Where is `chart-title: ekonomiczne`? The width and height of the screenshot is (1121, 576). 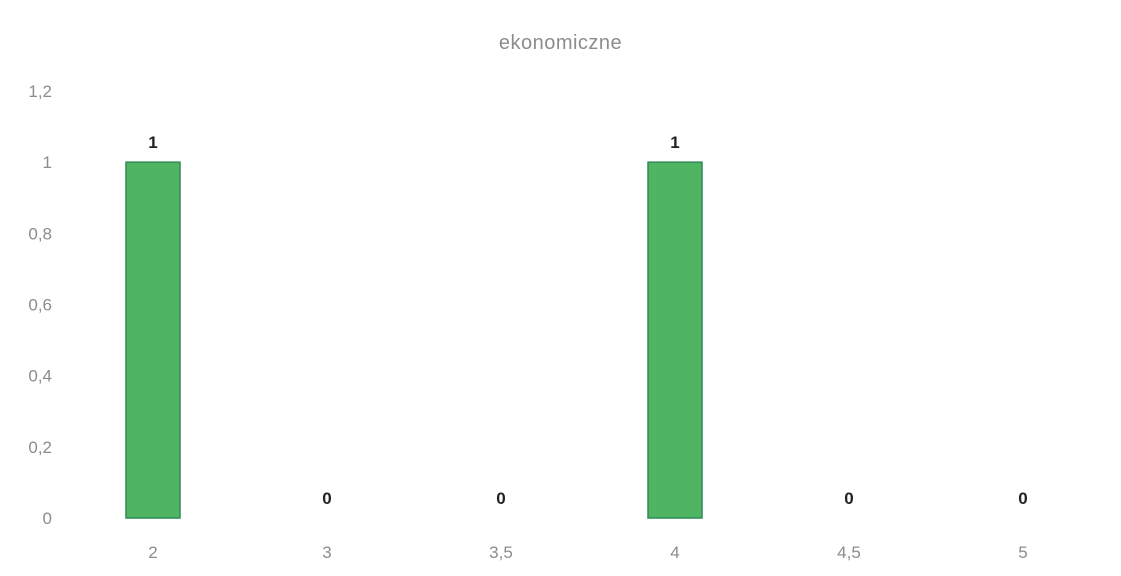 chart-title: ekonomiczne is located at coordinates (560, 43).